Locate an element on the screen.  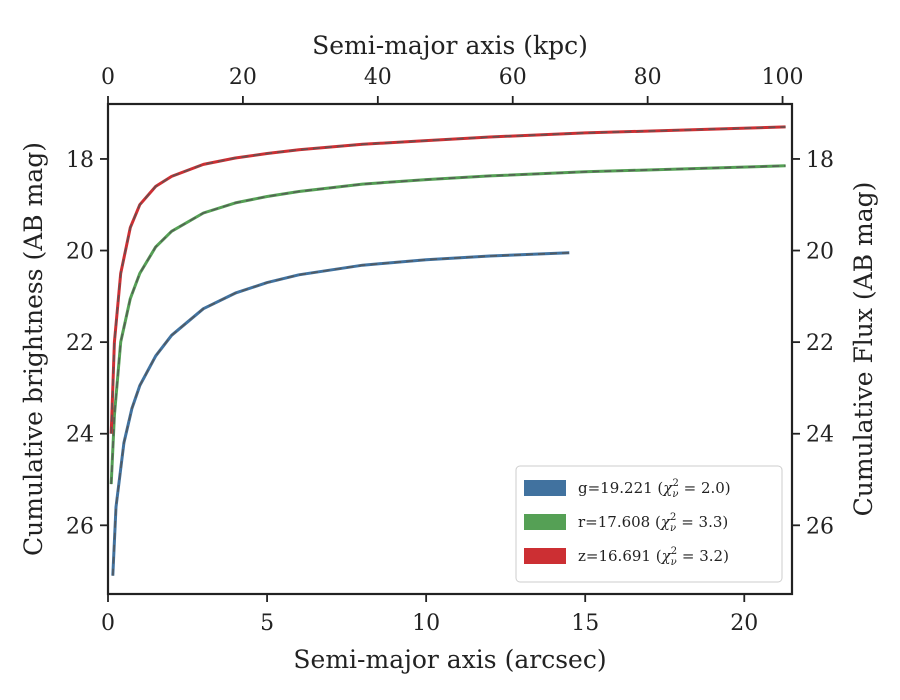
y-axis-label: Cumulative brightness (AB mag) is located at coordinates (33, 349).